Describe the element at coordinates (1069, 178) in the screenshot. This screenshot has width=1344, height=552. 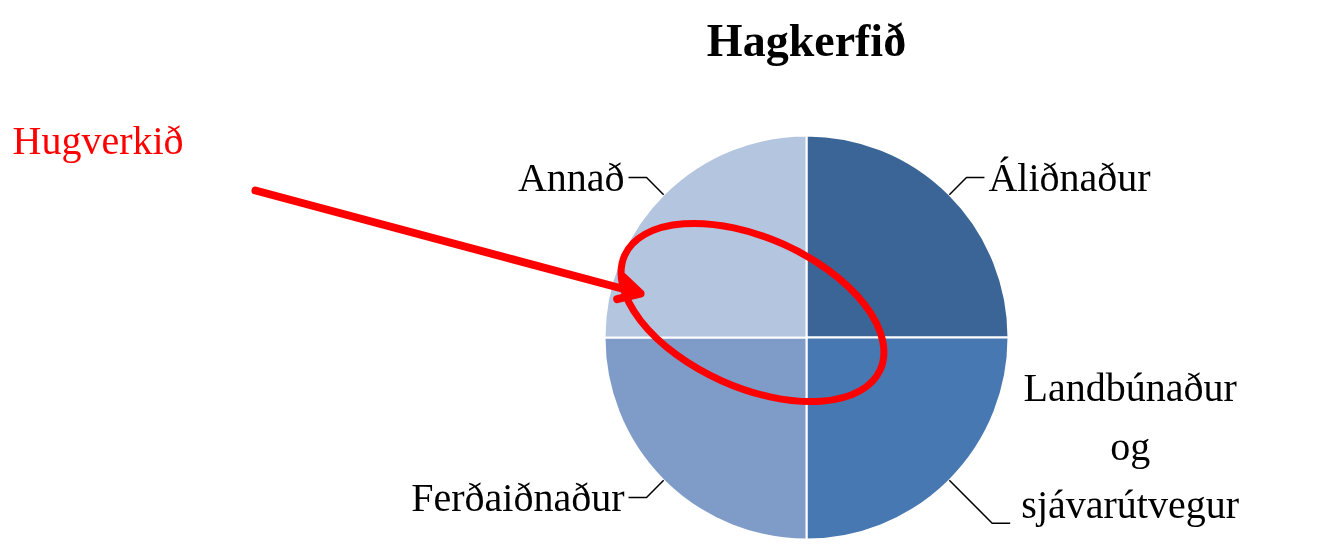
I see `slice-label: Áliðnaður` at that location.